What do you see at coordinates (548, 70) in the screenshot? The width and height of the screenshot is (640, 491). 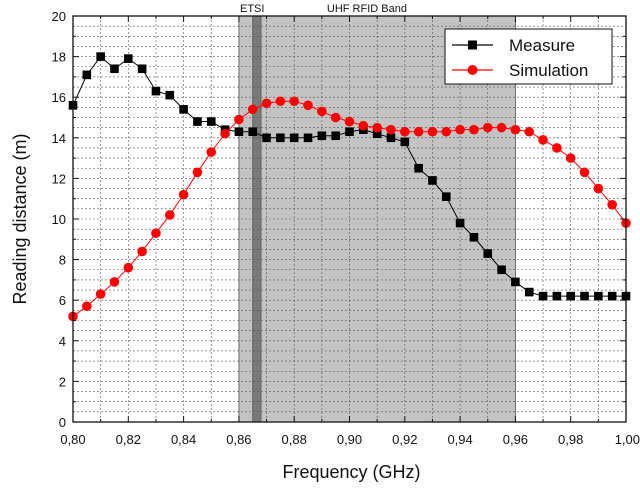 I see `legend-label: Simulation` at bounding box center [548, 70].